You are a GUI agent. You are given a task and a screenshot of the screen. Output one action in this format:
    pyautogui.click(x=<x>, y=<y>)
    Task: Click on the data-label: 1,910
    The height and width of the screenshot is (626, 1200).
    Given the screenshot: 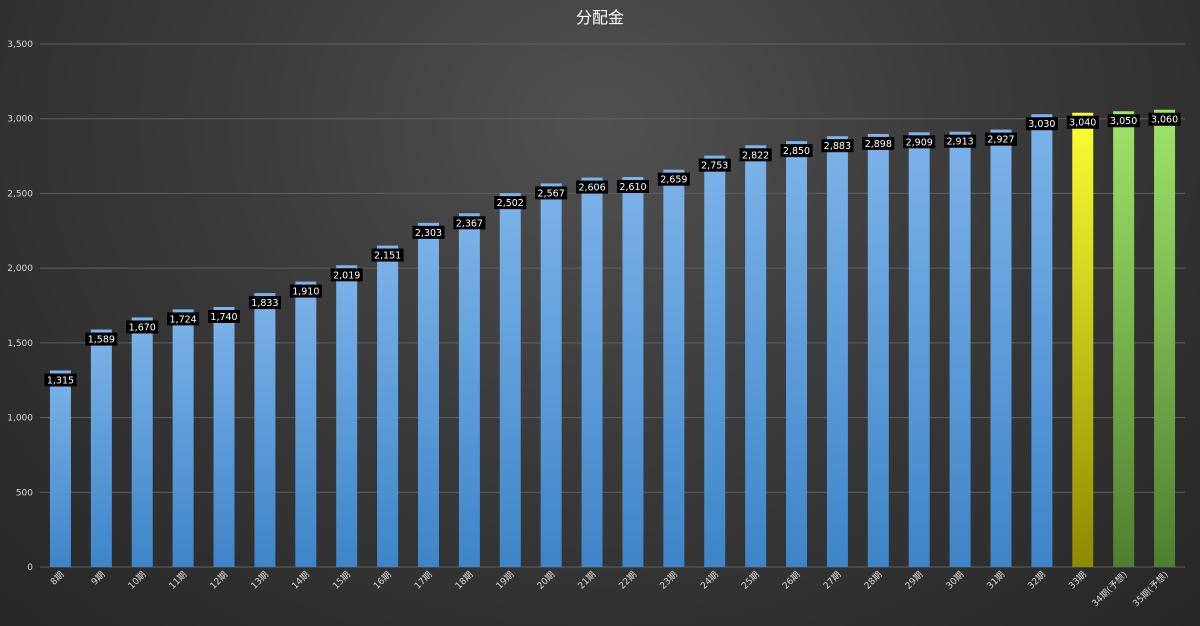 What is the action you would take?
    pyautogui.click(x=305, y=292)
    